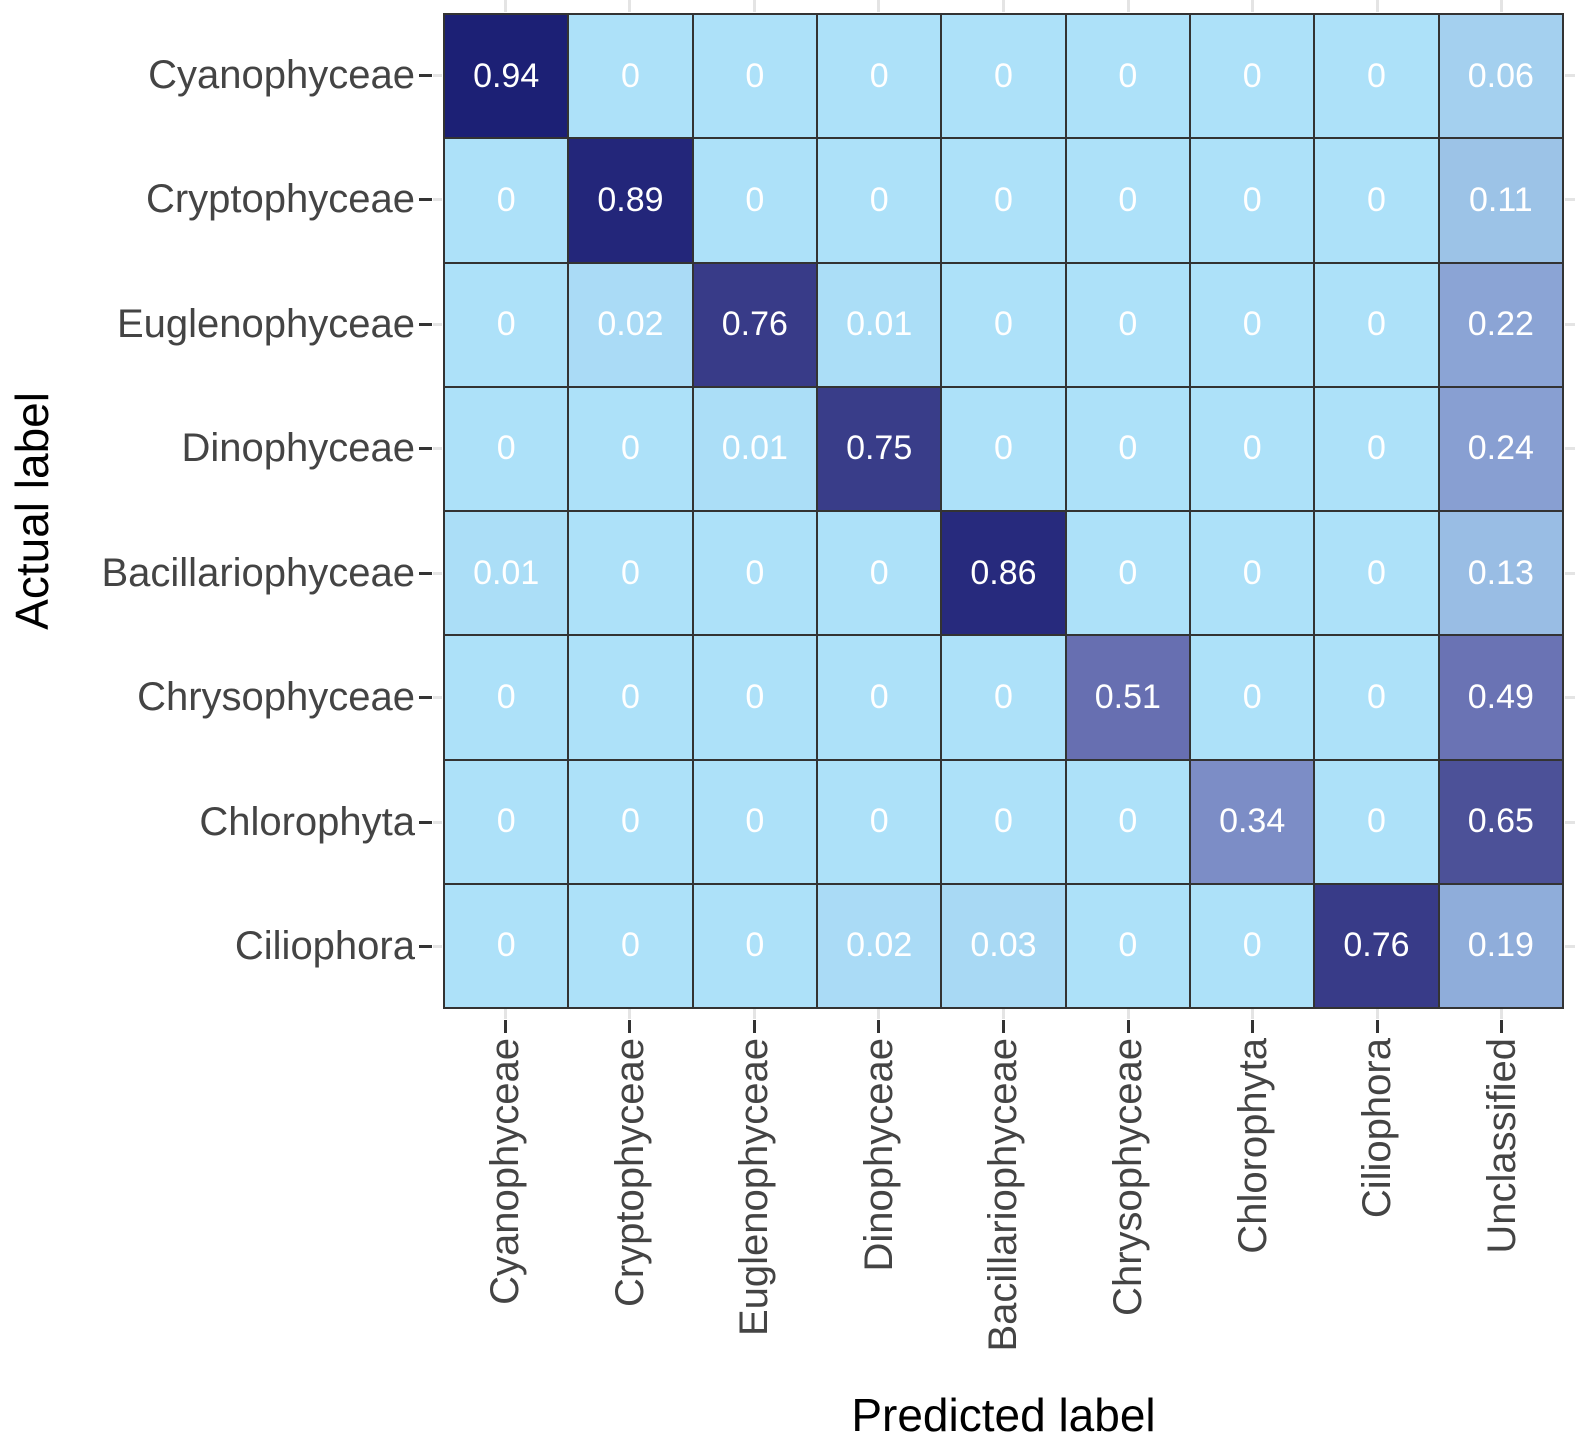 This screenshot has height=1449, width=1575. I want to click on x-tick-label: Chrysophyceae, so click(1128, 1177).